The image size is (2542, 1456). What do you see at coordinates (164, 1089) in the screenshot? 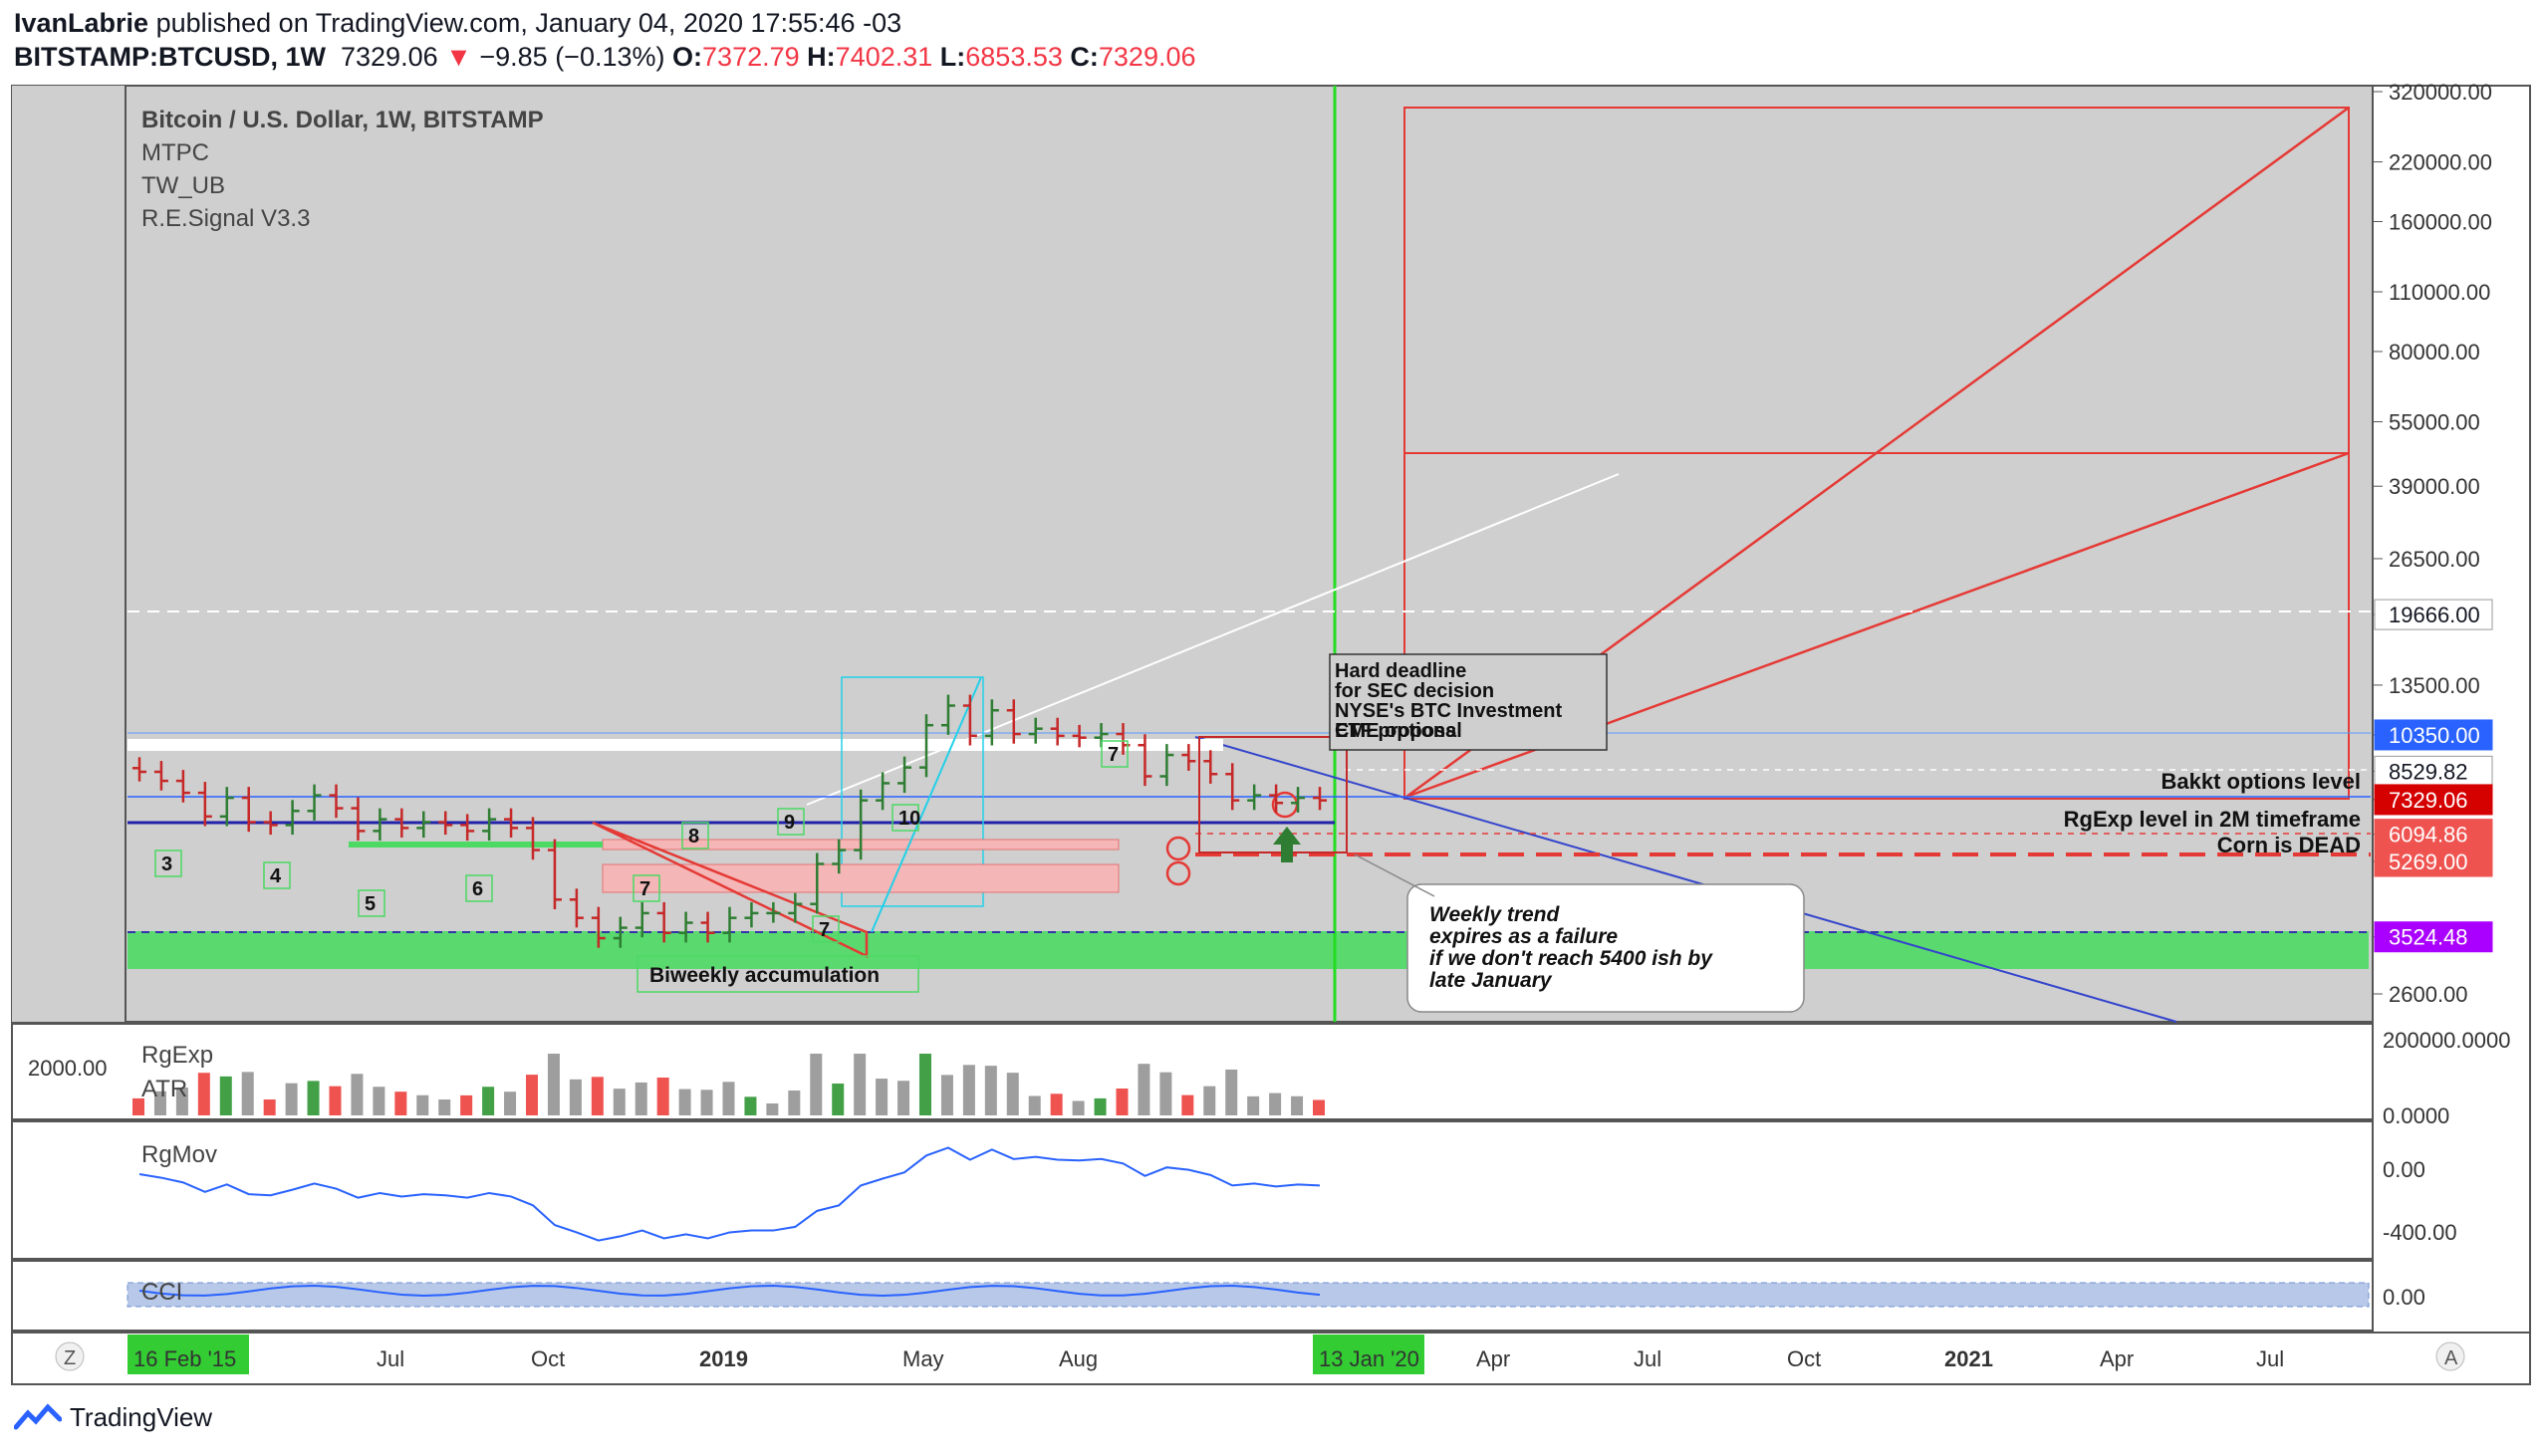
I see `atr-label: ATR` at bounding box center [164, 1089].